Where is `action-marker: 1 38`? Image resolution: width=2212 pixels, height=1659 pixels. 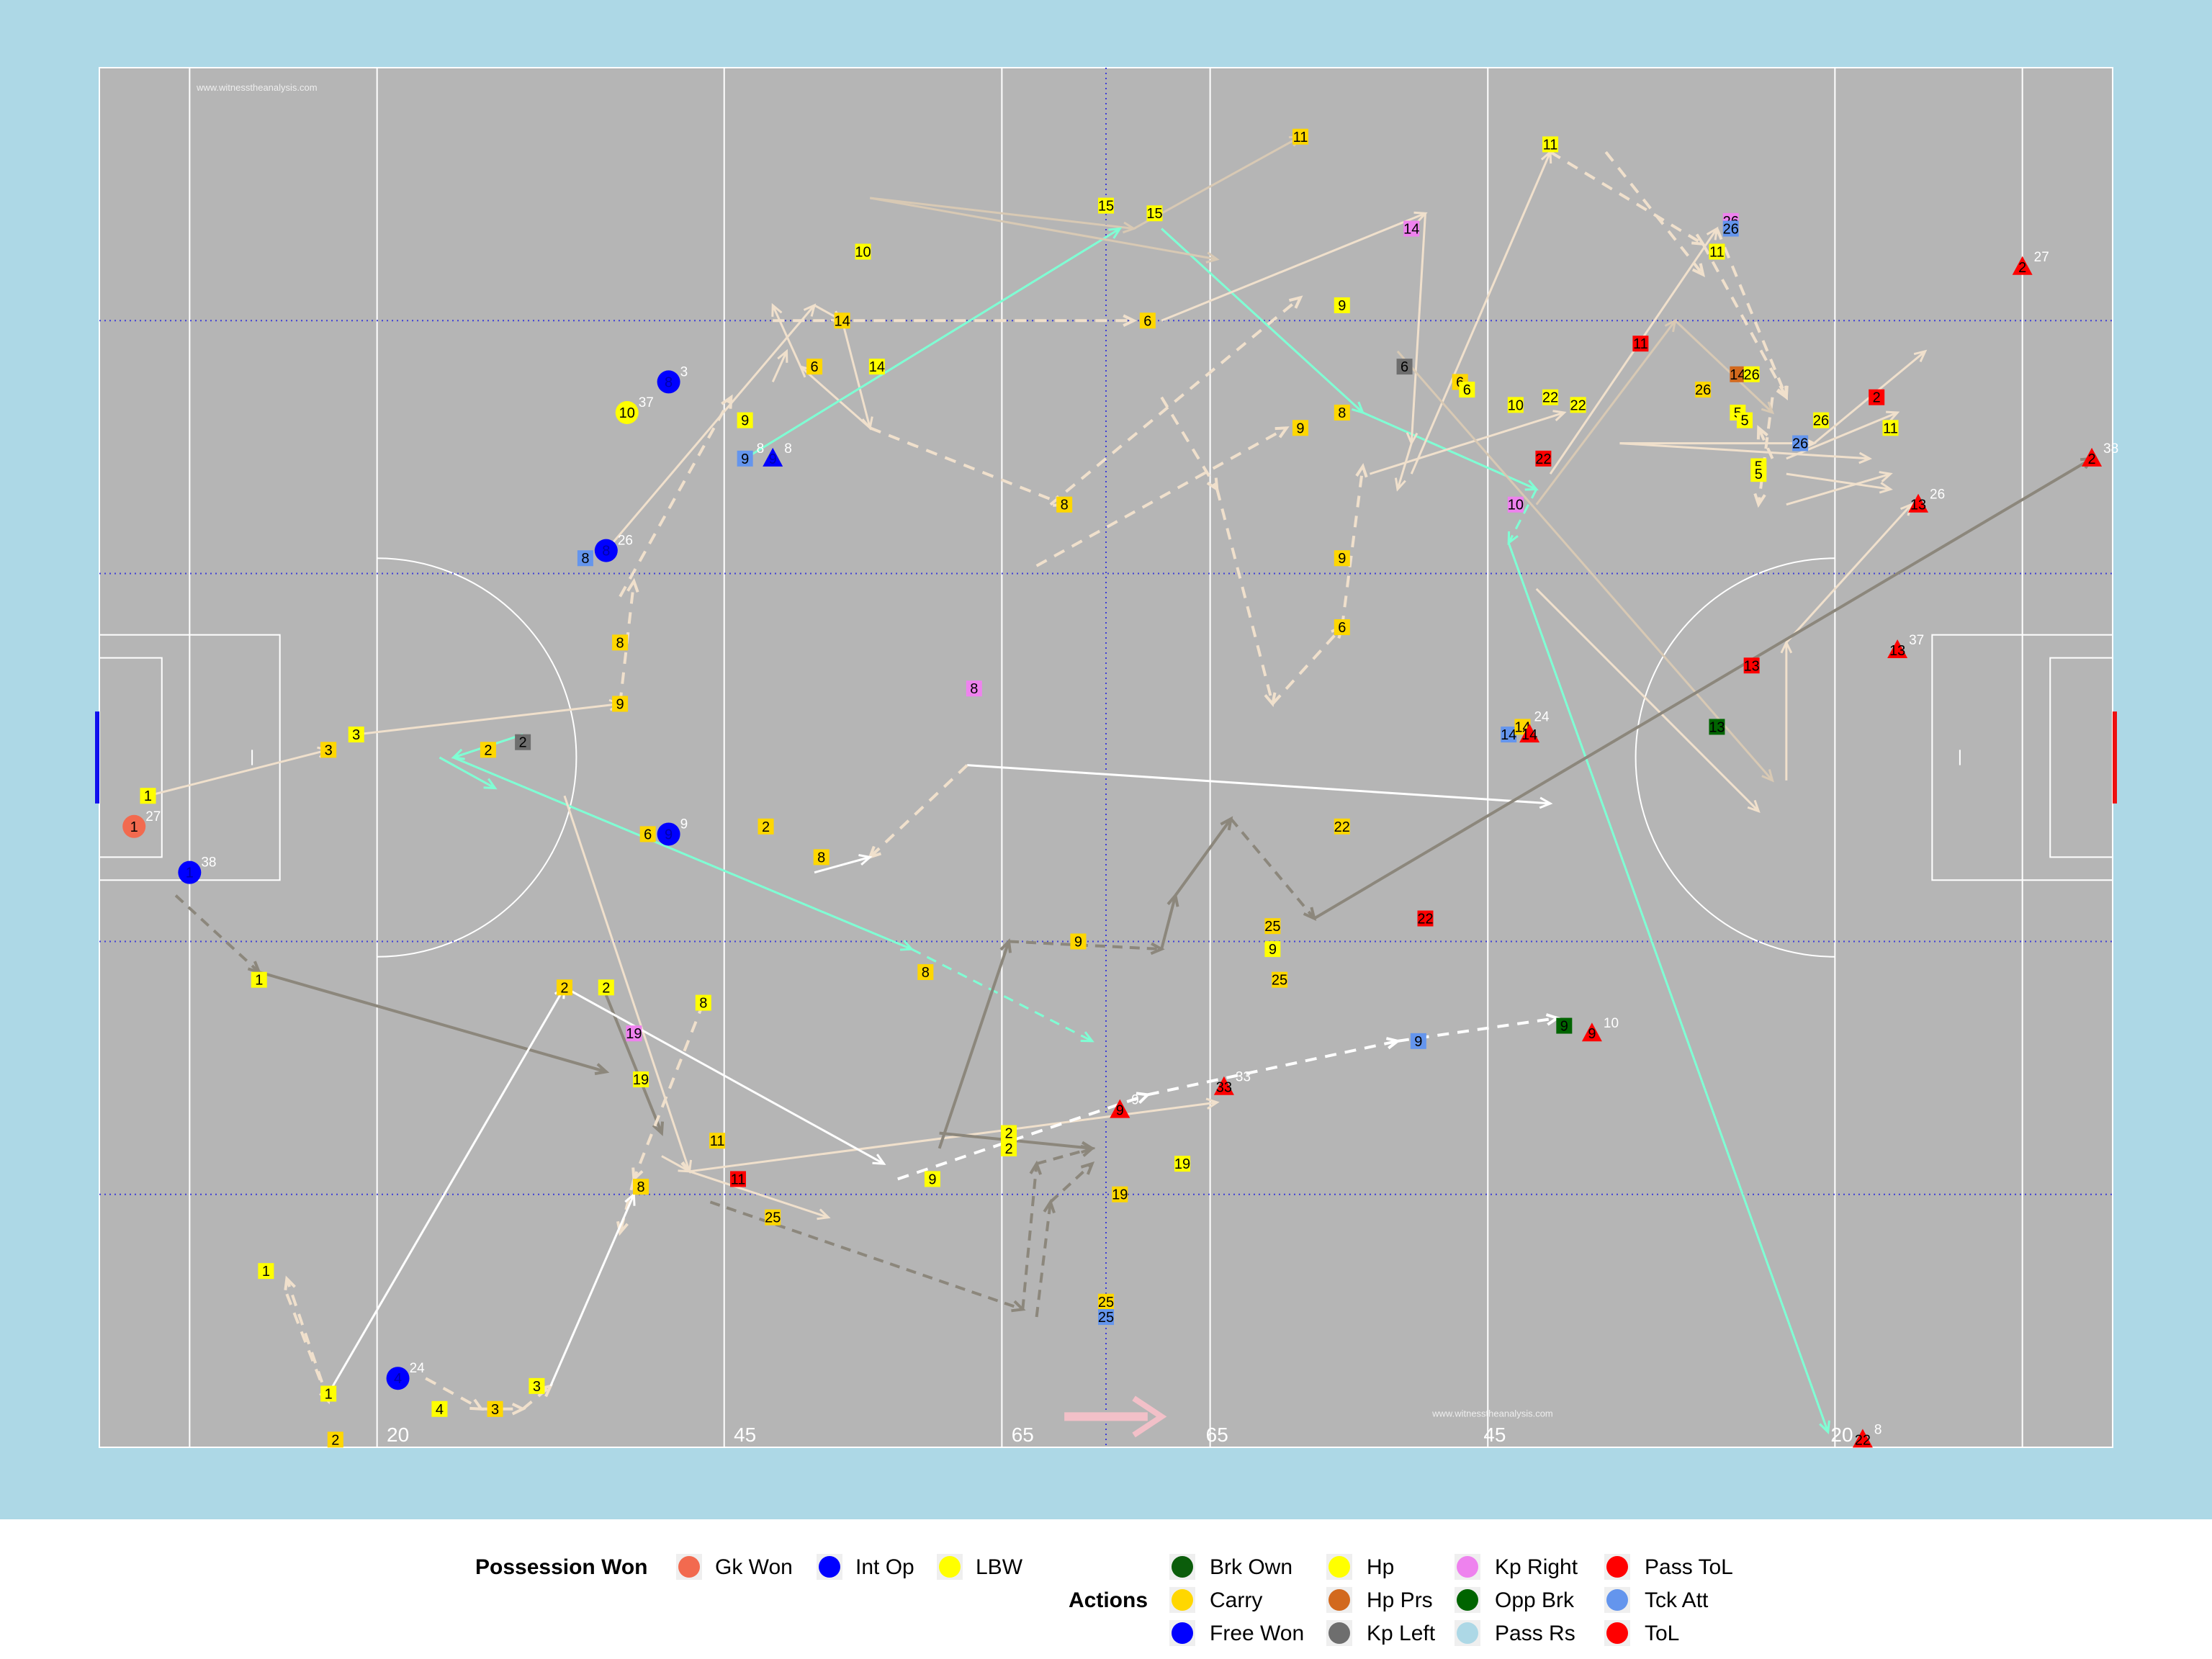 action-marker: 1 38 is located at coordinates (197, 869).